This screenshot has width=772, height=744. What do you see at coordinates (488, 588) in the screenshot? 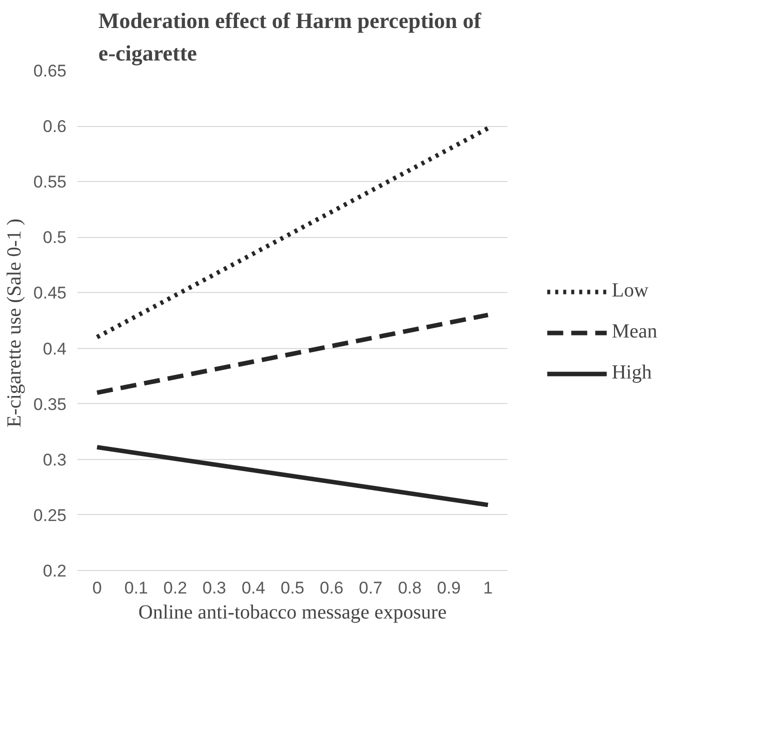
I see `x-tick-label: 1` at bounding box center [488, 588].